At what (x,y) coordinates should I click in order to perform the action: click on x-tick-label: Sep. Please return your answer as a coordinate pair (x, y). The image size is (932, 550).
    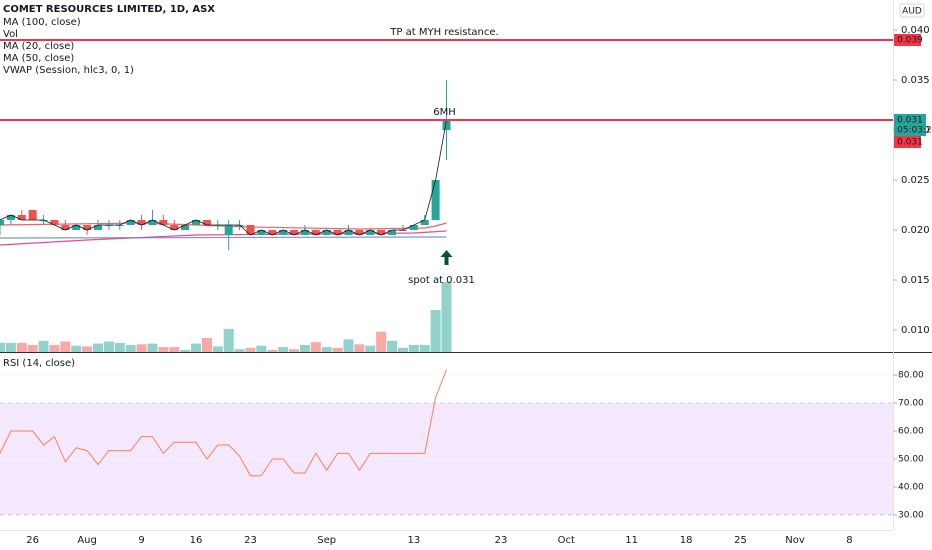
    Looking at the image, I should click on (326, 540).